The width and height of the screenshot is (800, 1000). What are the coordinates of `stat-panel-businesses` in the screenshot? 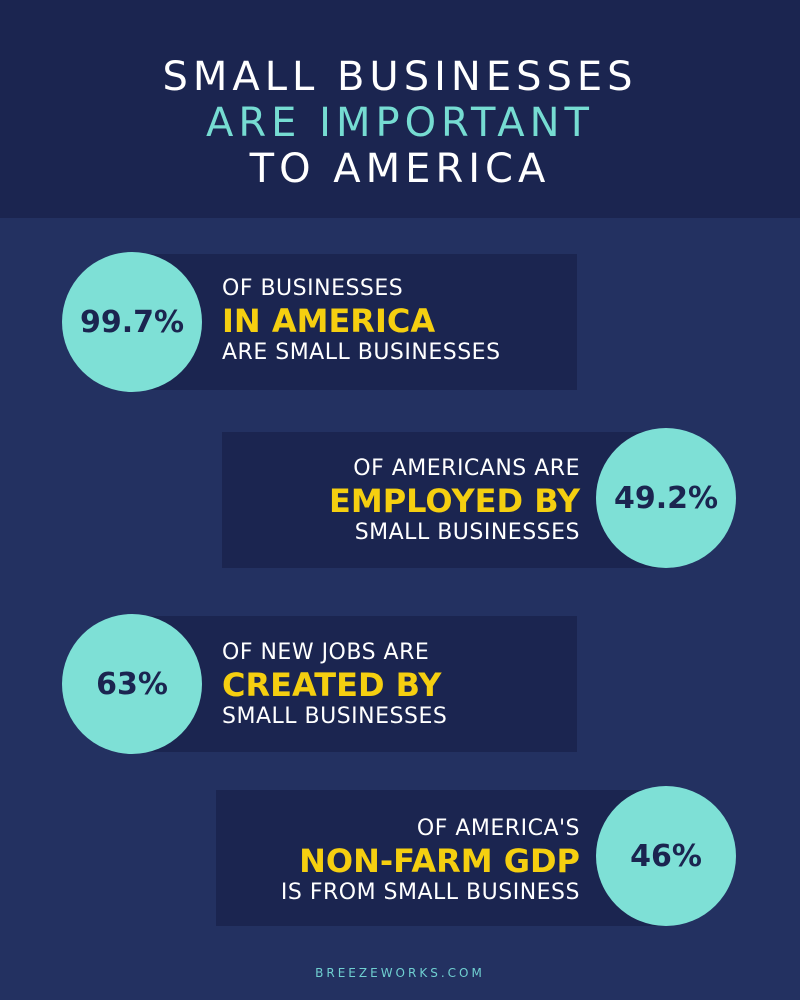 It's located at (353, 322).